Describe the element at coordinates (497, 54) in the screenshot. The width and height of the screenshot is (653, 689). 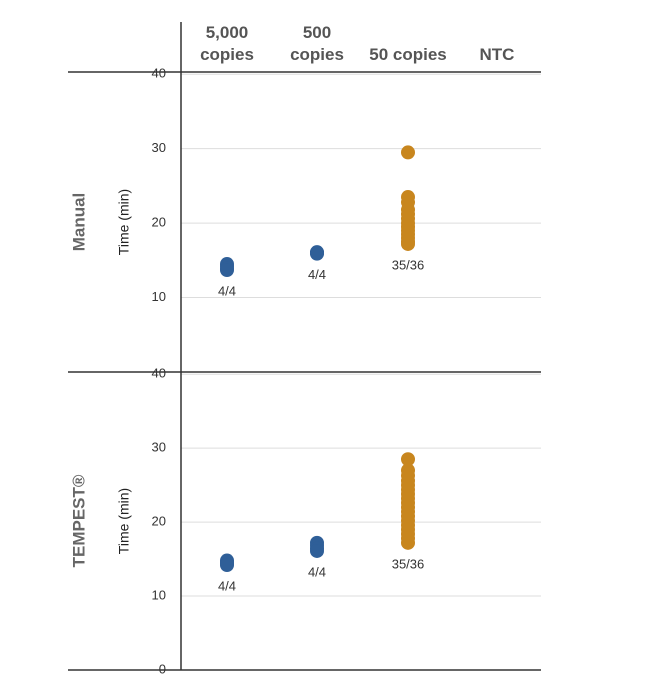
I see `column-header: NTC` at that location.